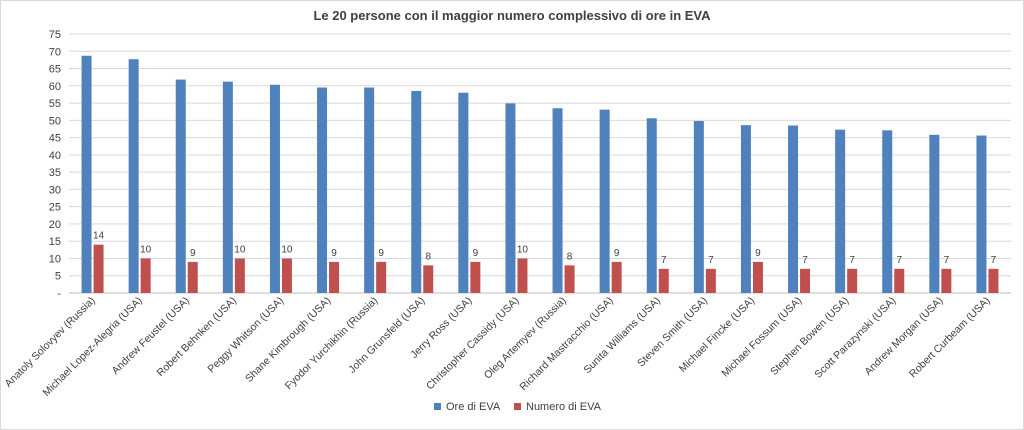 The height and width of the screenshot is (430, 1024). What do you see at coordinates (55, 121) in the screenshot?
I see `y-tick-label: 50` at bounding box center [55, 121].